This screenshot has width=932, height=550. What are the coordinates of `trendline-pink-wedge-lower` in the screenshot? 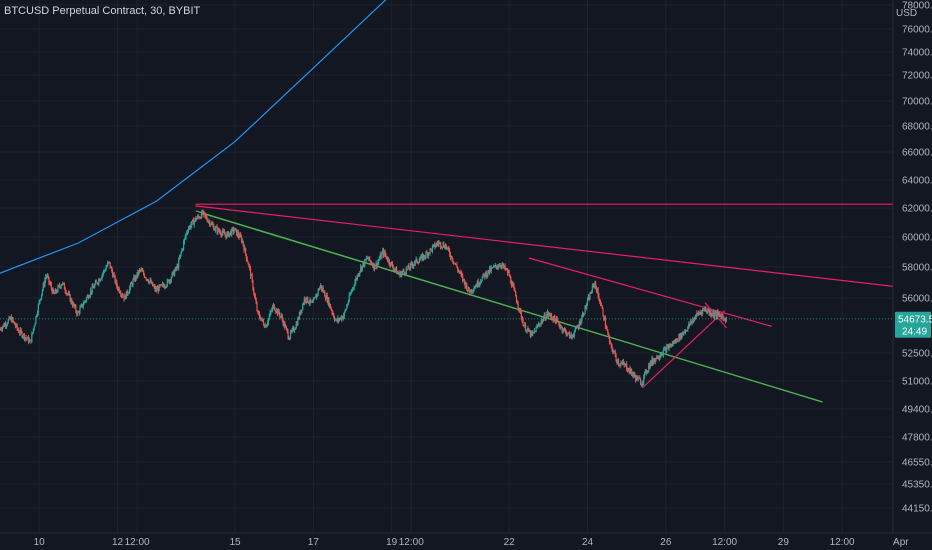 It's located at (683, 349).